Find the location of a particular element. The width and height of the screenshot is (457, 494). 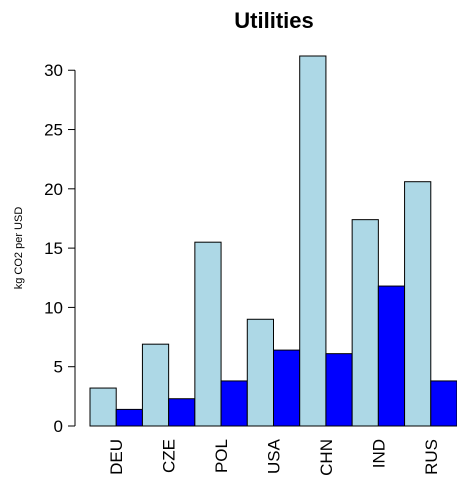

y-tick-label: 5 is located at coordinates (58, 367).